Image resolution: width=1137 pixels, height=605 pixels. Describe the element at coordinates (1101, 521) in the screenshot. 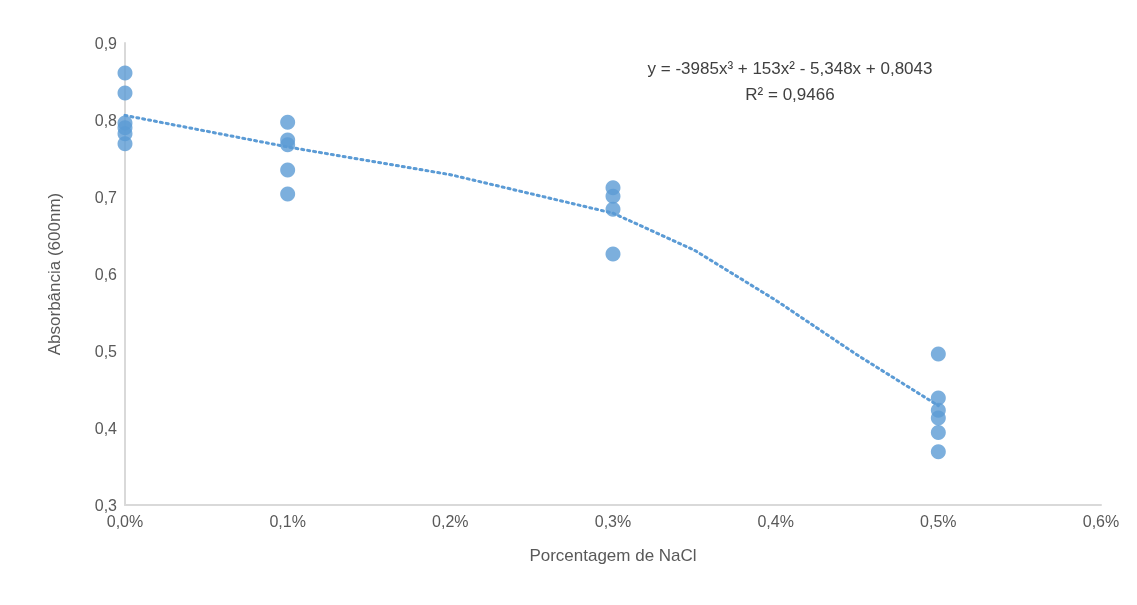

I see `x-tick-label: 0,6%` at that location.